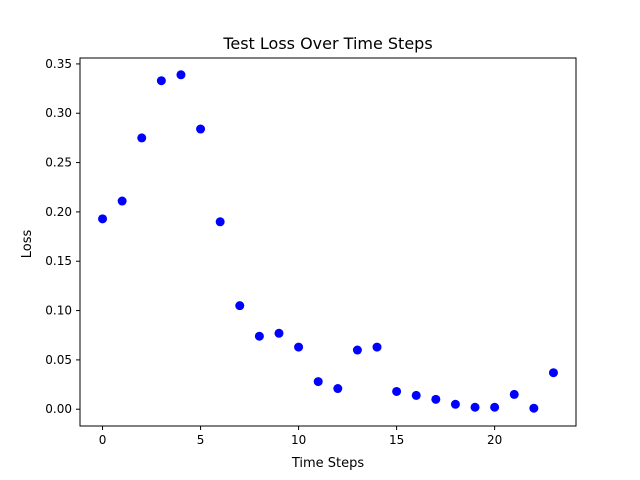 This screenshot has width=640, height=480. I want to click on y-tick-label: 0.05, so click(58, 360).